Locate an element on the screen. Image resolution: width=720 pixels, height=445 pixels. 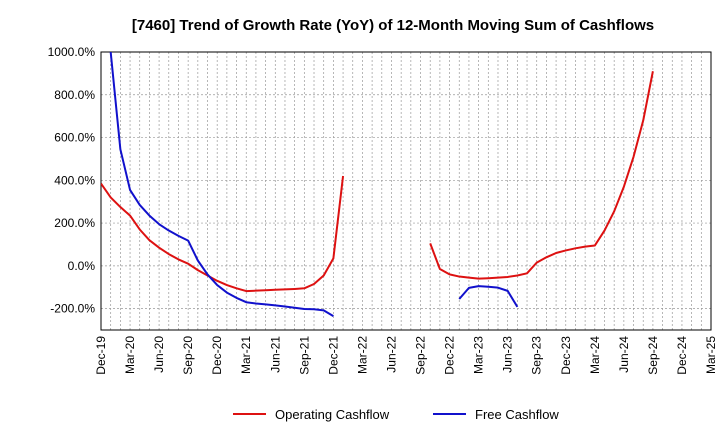
x-tick-label: Sep-24 is located at coordinates (653, 355).